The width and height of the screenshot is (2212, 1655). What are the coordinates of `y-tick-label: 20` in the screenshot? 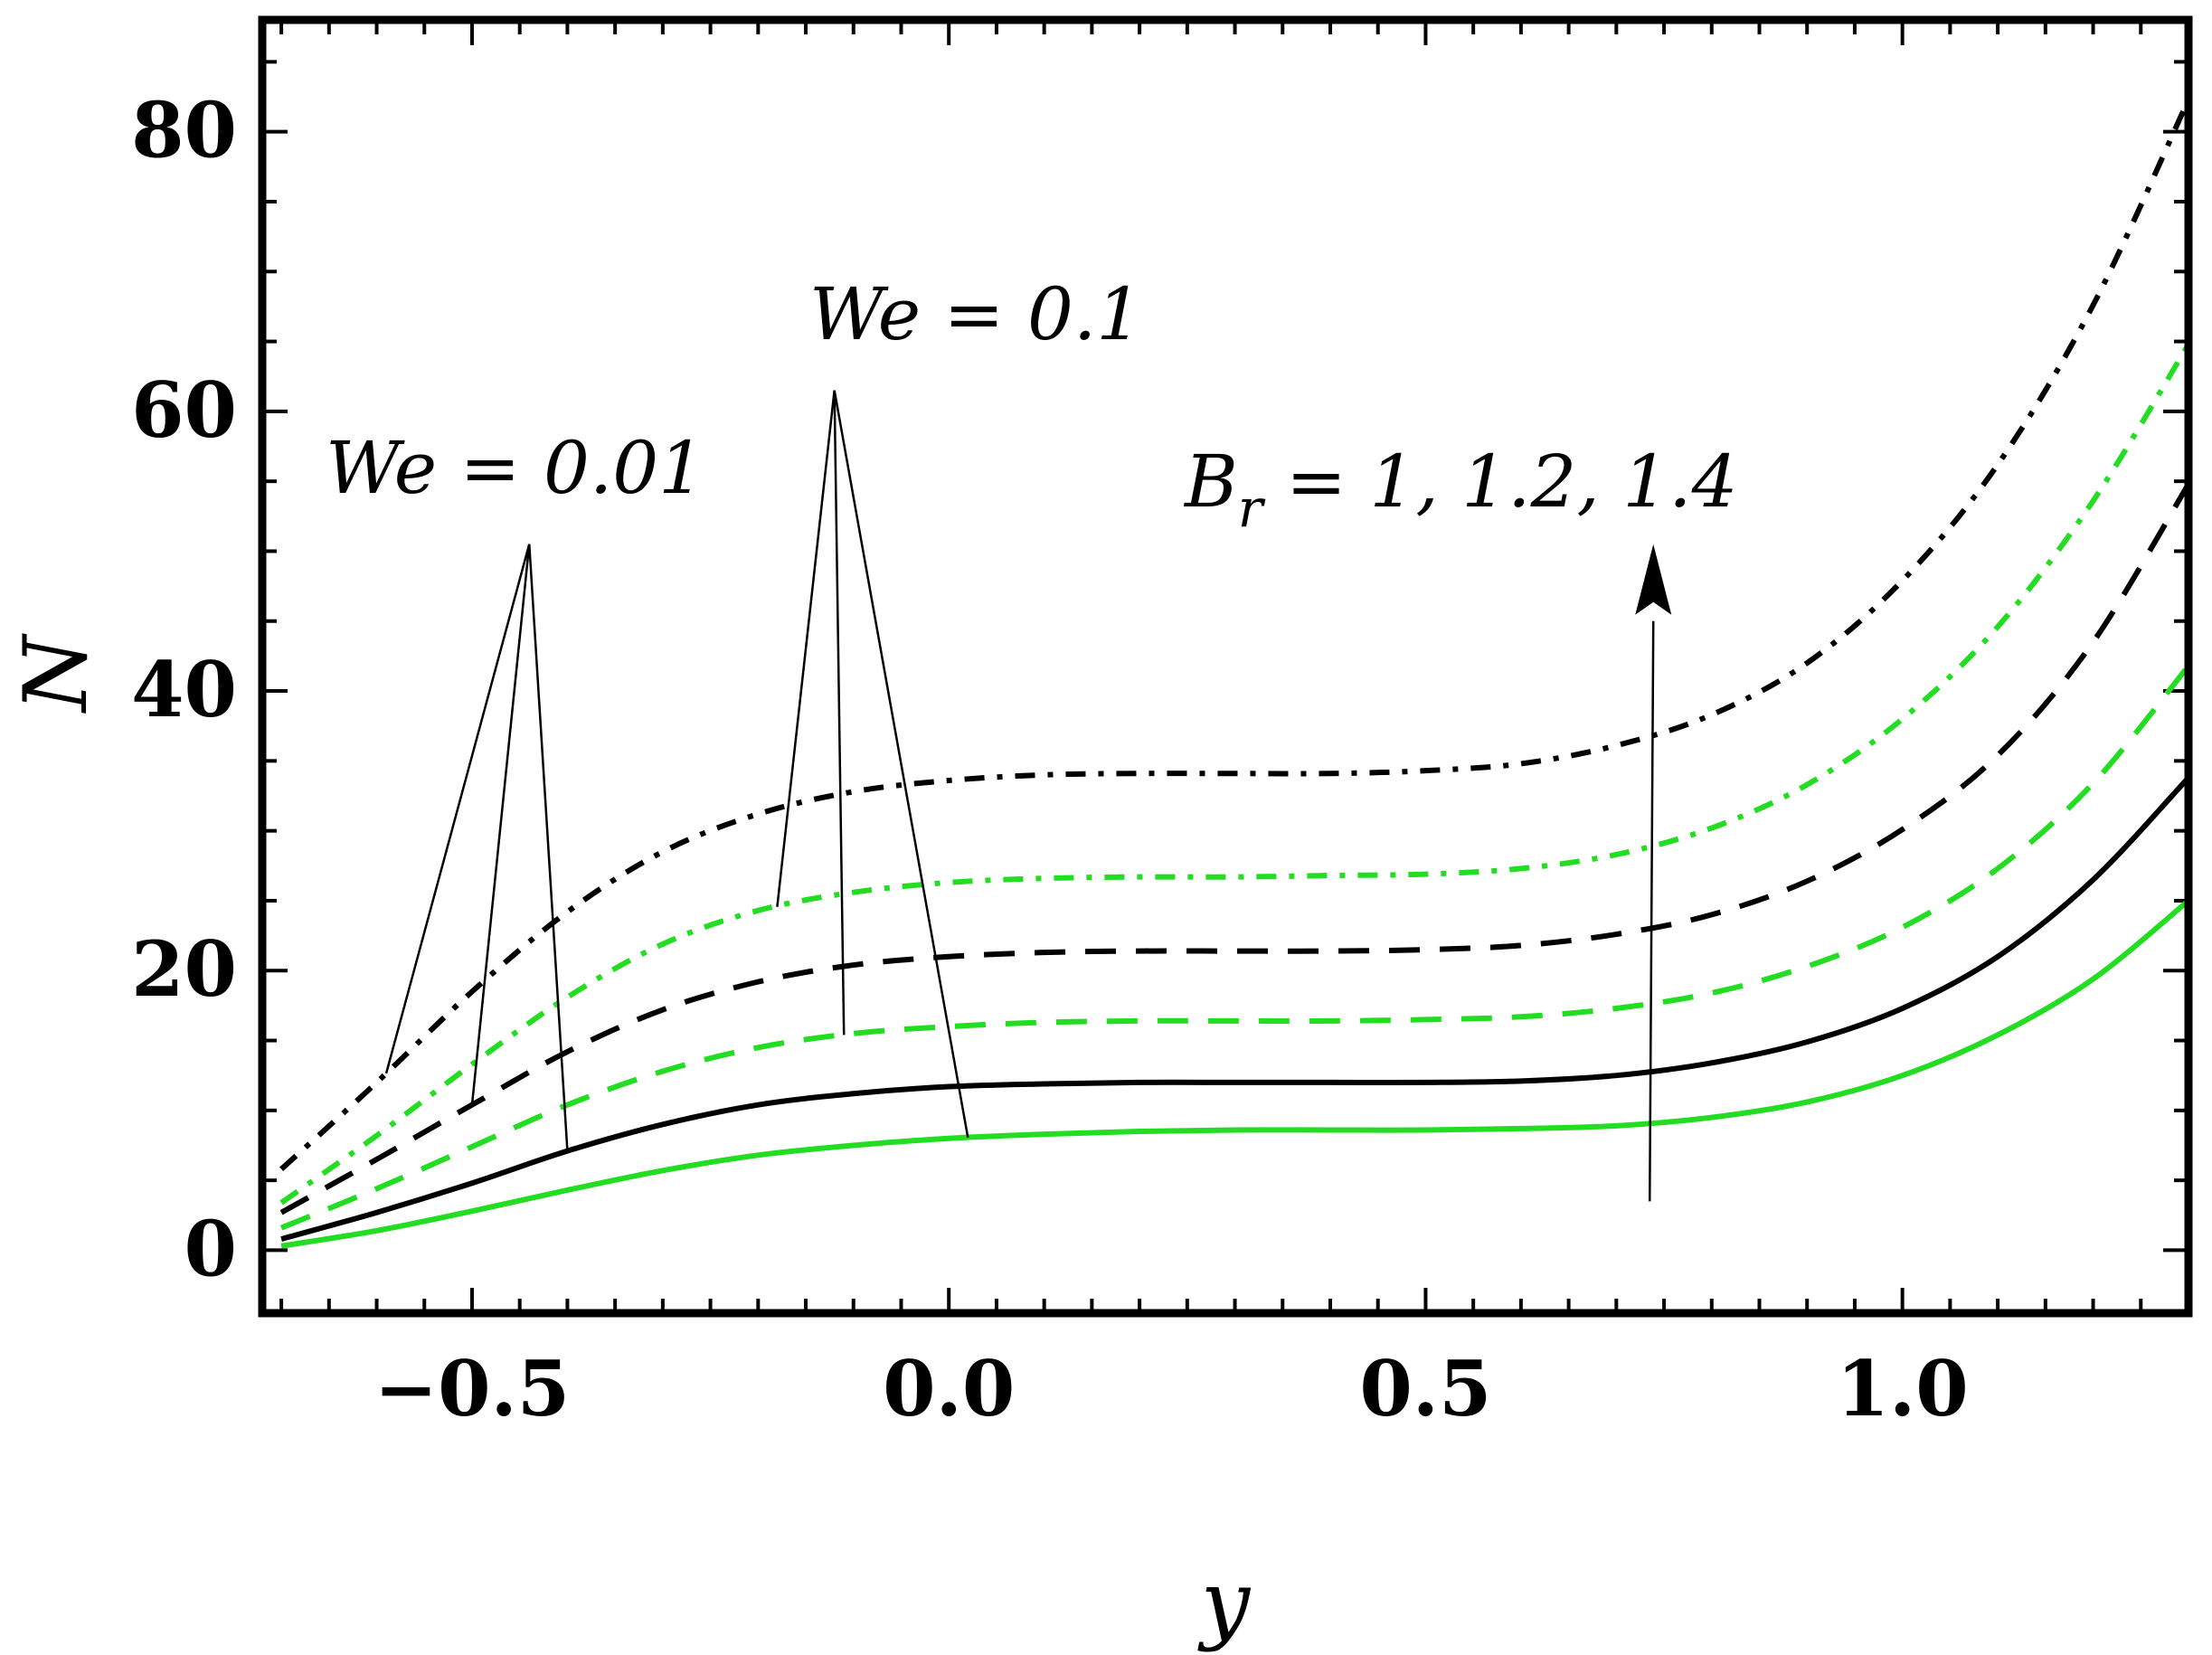 It's located at (184, 969).